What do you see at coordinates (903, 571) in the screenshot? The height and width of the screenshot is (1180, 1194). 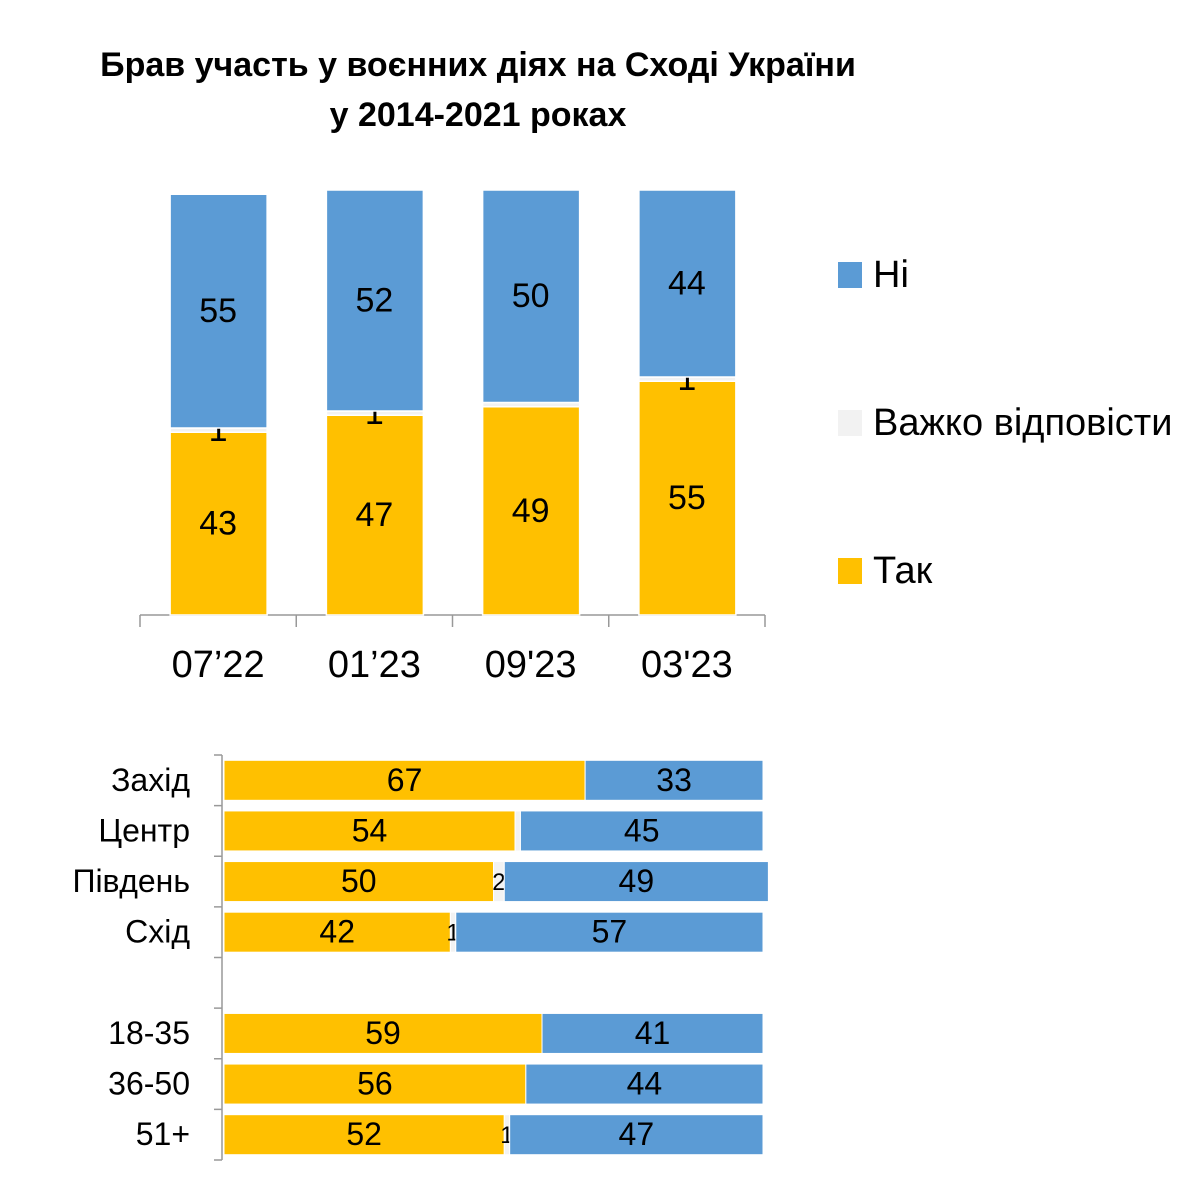 I see `legend-label: Так` at bounding box center [903, 571].